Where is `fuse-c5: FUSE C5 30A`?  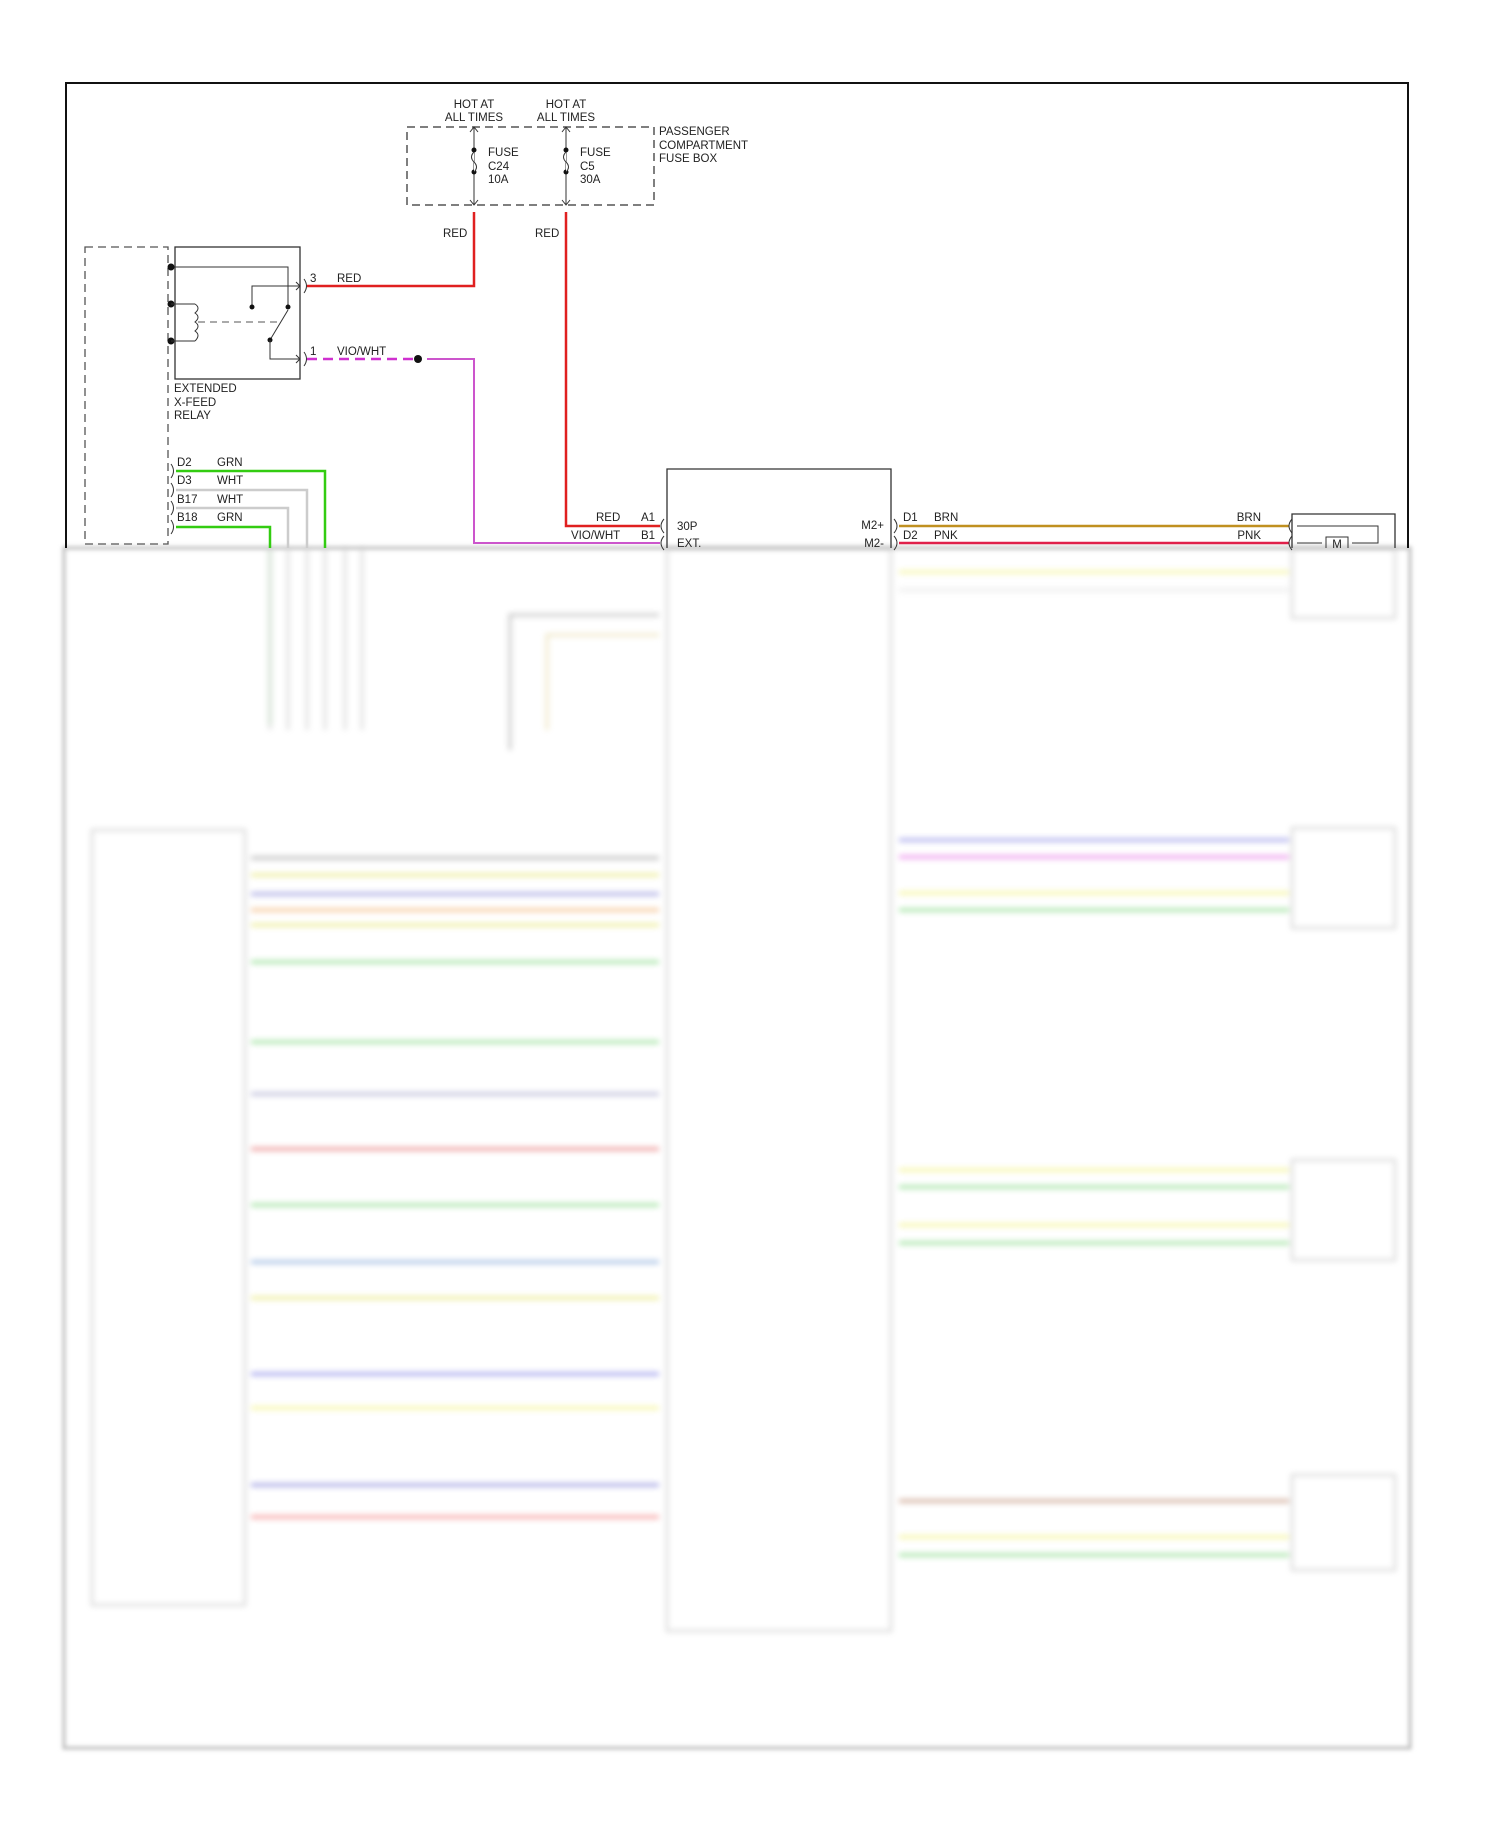 fuse-c5: FUSE C5 30A is located at coordinates (586, 166).